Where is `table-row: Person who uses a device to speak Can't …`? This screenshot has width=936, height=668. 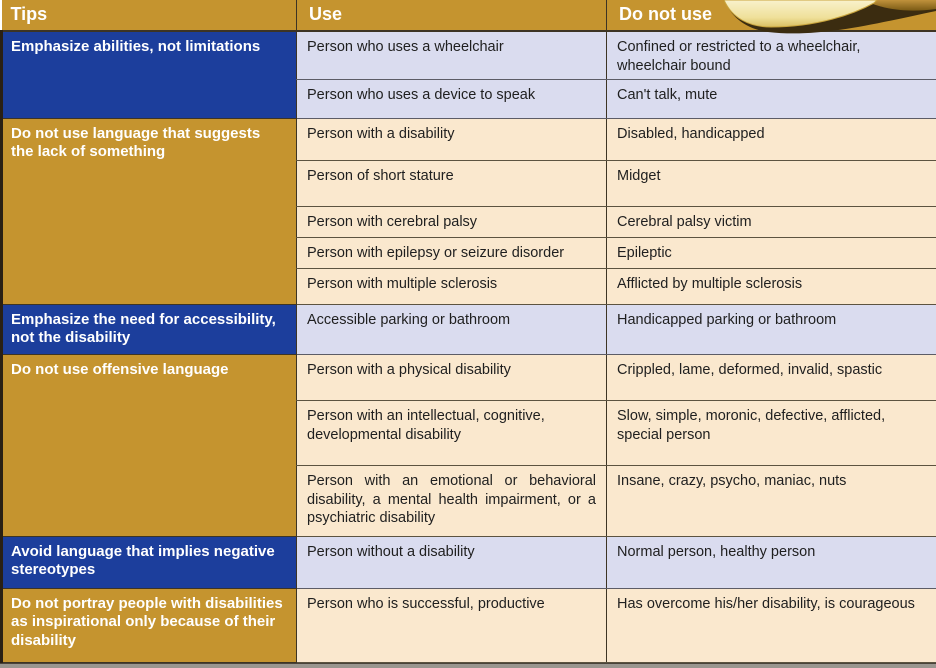 table-row: Person who uses a device to speak Can't … is located at coordinates (469, 99).